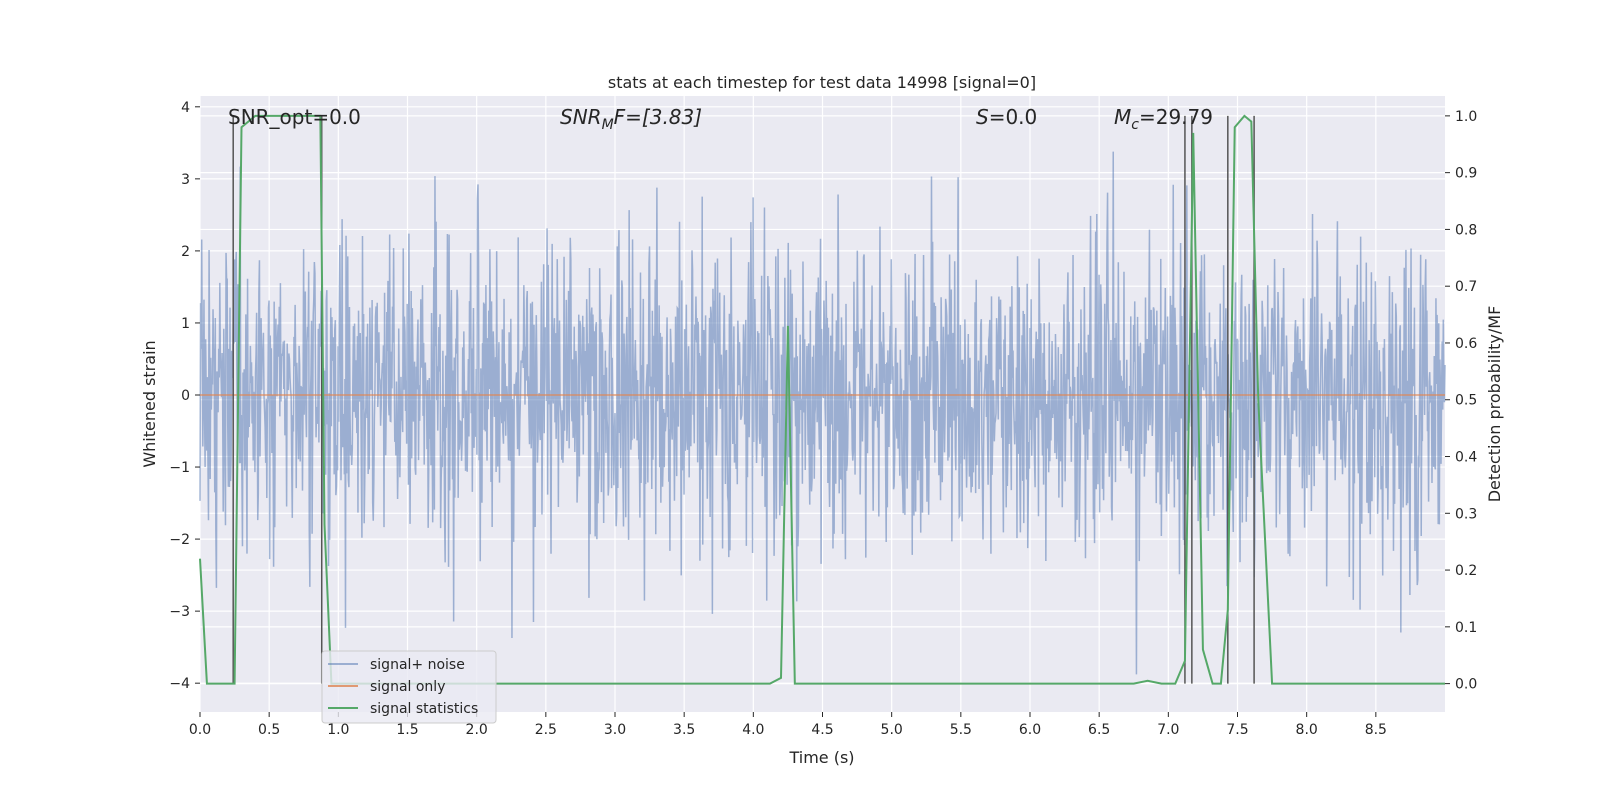 The height and width of the screenshot is (800, 1600). What do you see at coordinates (149, 403) in the screenshot?
I see `y-axis-label: Whitened strain` at bounding box center [149, 403].